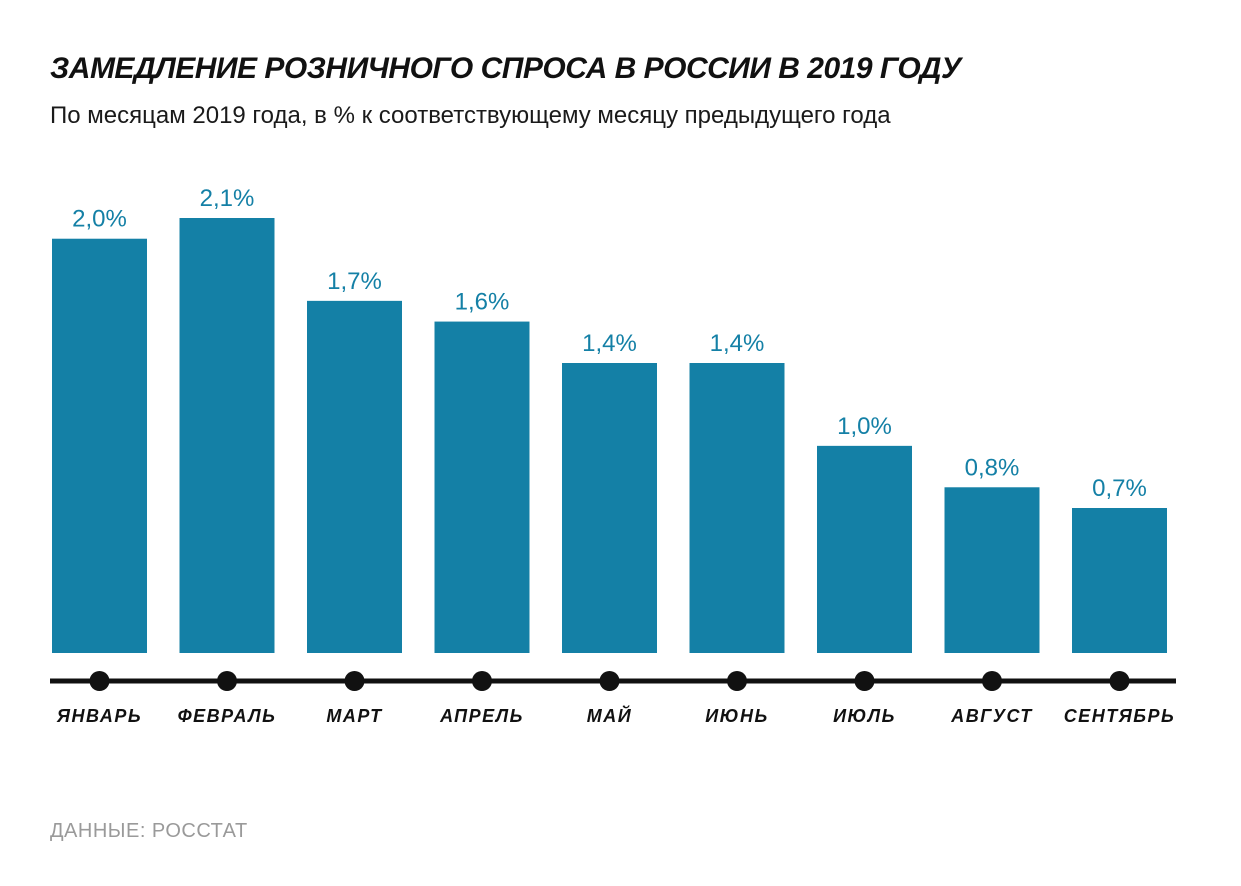 The width and height of the screenshot is (1241, 886). What do you see at coordinates (1120, 716) in the screenshot?
I see `month-label: СЕНТЯБРЬ` at bounding box center [1120, 716].